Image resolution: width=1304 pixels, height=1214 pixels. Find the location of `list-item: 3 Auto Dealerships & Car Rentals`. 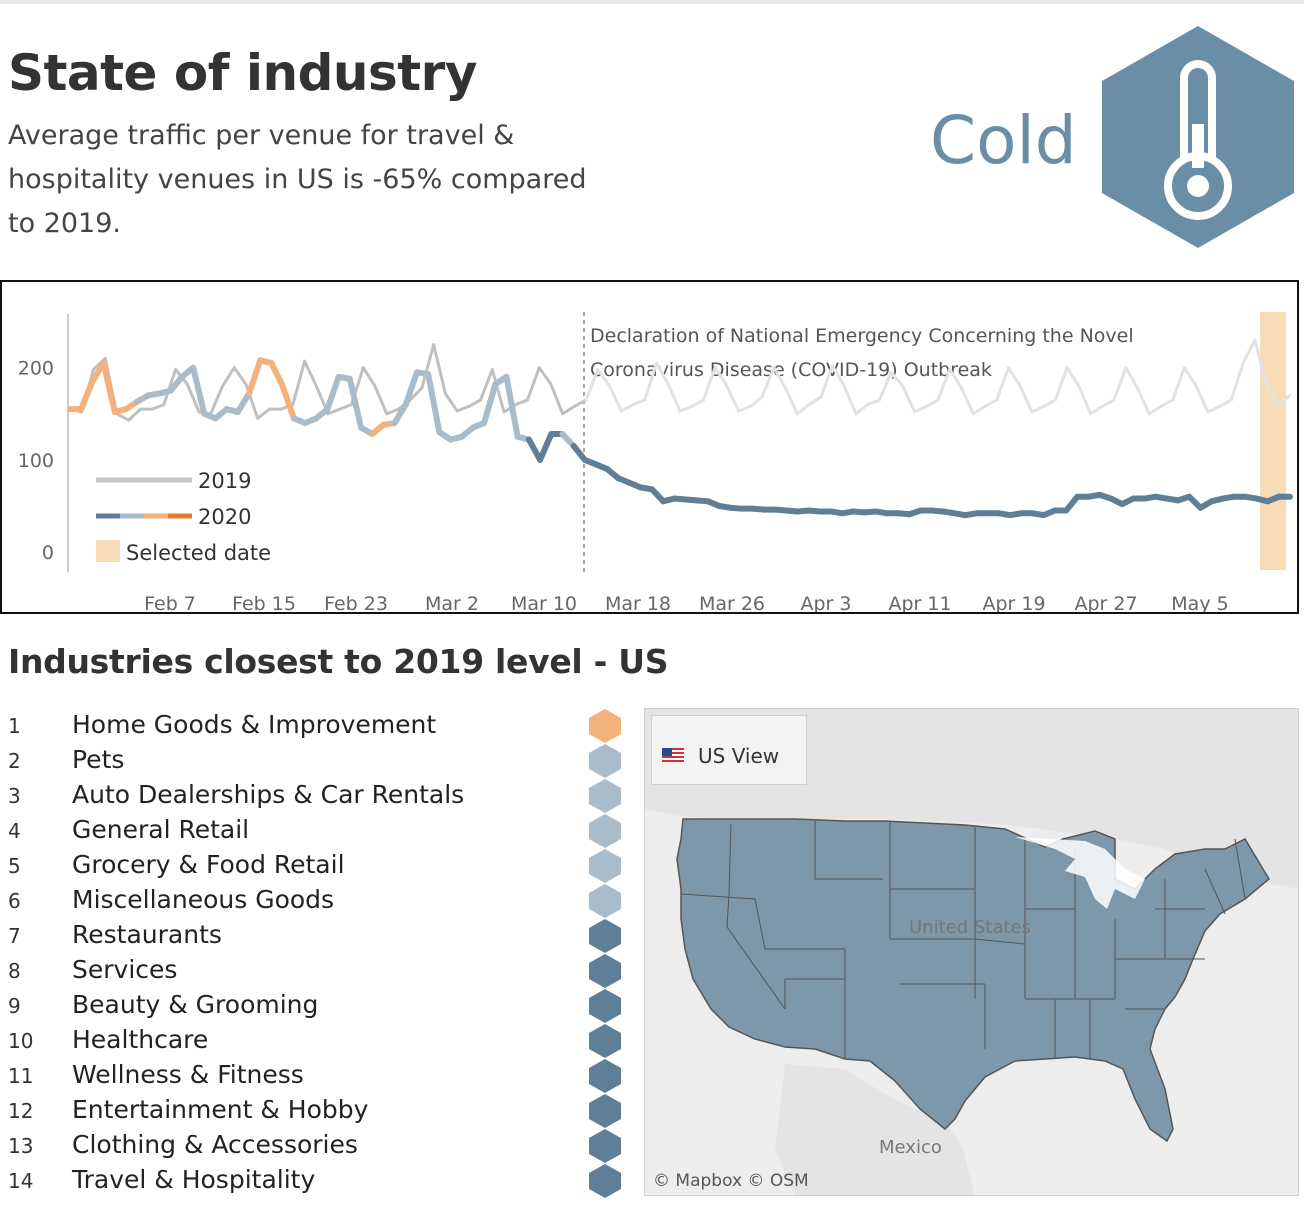

list-item: 3 Auto Dealerships & Car Rentals is located at coordinates (320, 797).